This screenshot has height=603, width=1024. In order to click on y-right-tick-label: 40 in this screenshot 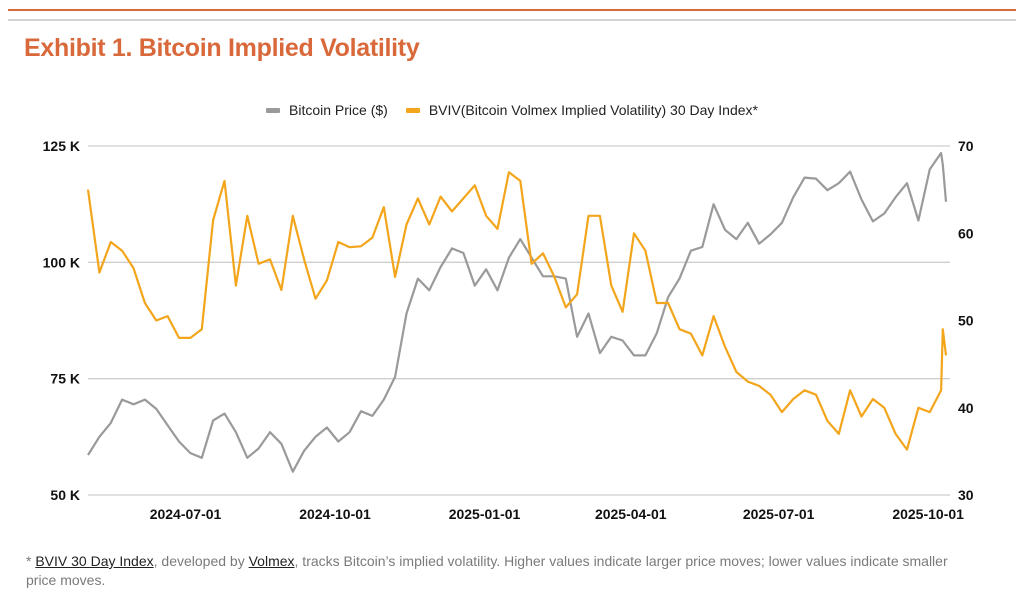, I will do `click(966, 408)`.